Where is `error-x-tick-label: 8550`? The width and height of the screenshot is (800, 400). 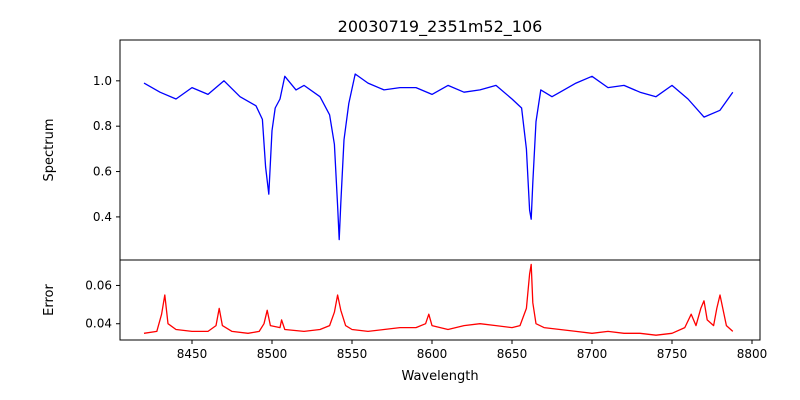 error-x-tick-label: 8550 is located at coordinates (352, 354).